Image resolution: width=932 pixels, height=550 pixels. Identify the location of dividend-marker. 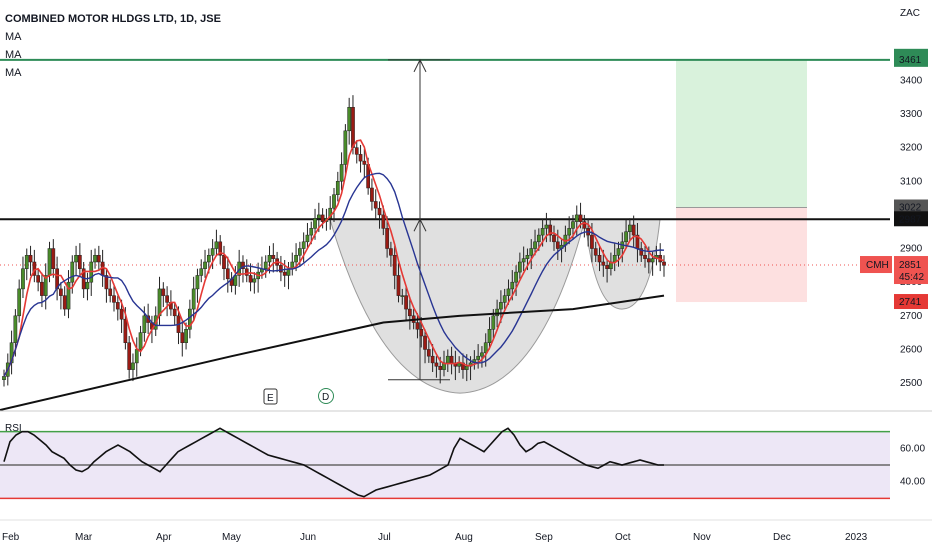
(326, 396).